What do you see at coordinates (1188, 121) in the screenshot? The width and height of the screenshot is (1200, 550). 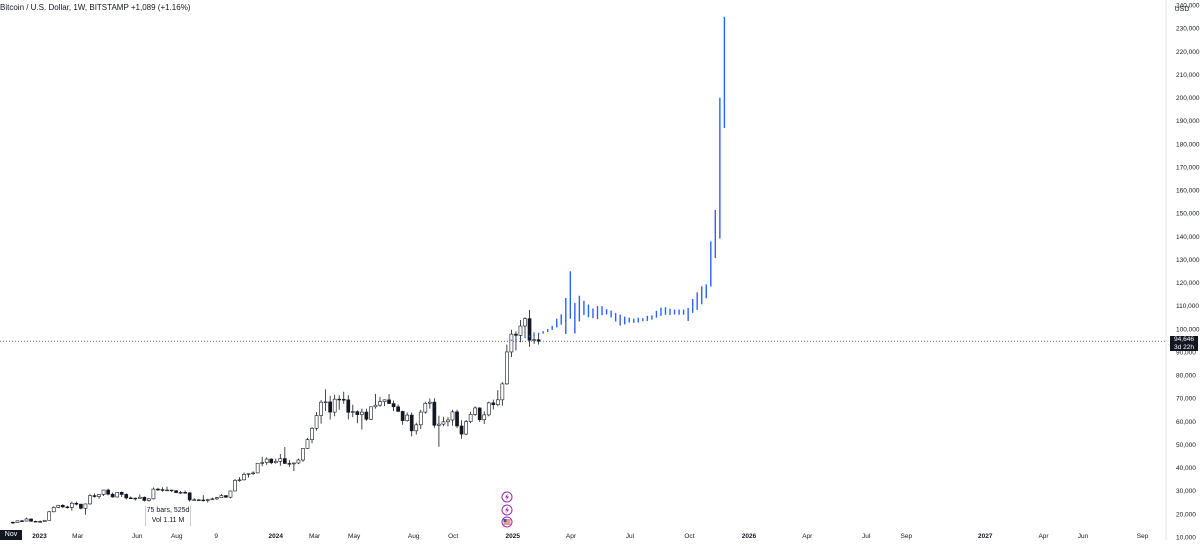 I see `y-tick-label: 190,000` at bounding box center [1188, 121].